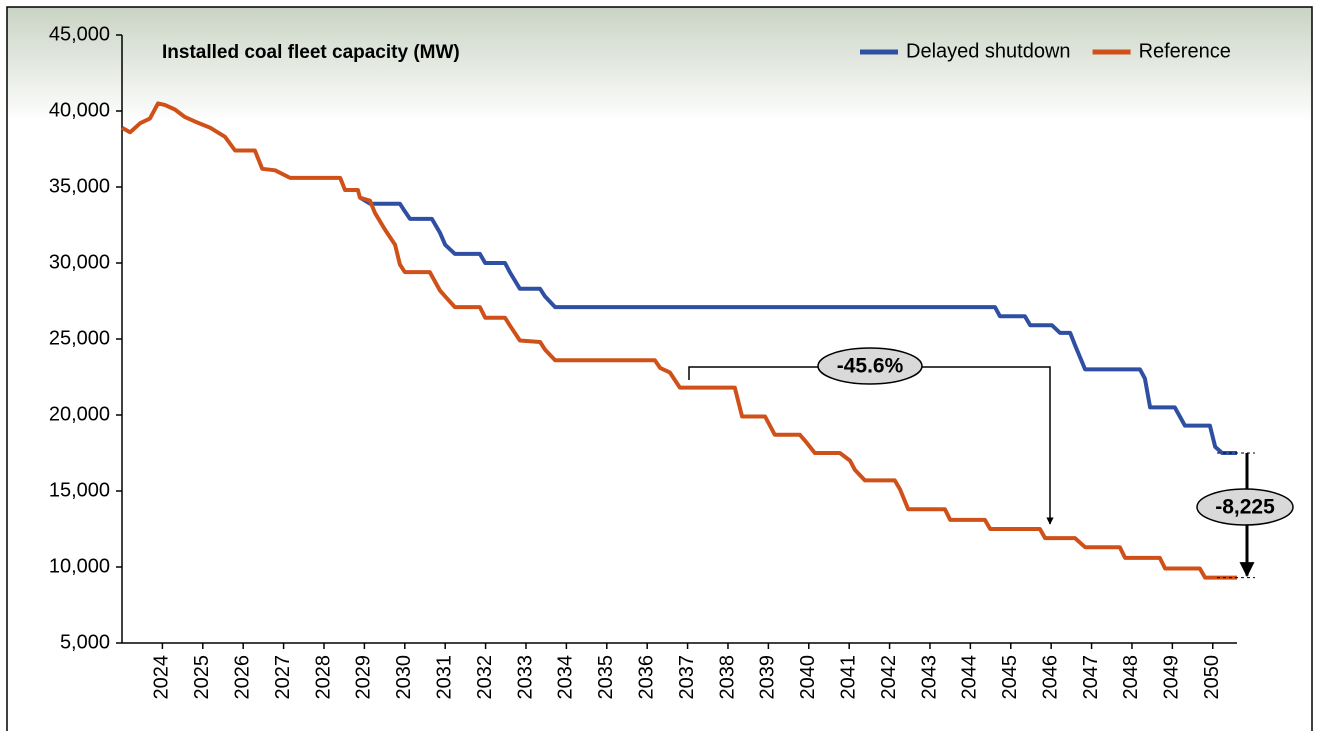 The width and height of the screenshot is (1317, 731). Describe the element at coordinates (929, 677) in the screenshot. I see `x-tick-label: 2043` at that location.